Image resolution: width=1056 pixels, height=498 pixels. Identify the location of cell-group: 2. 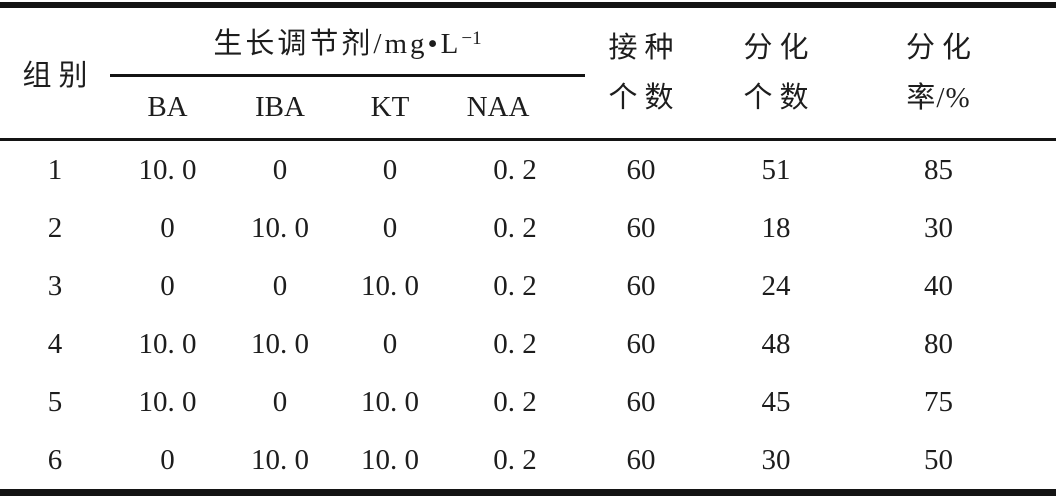
(55, 227).